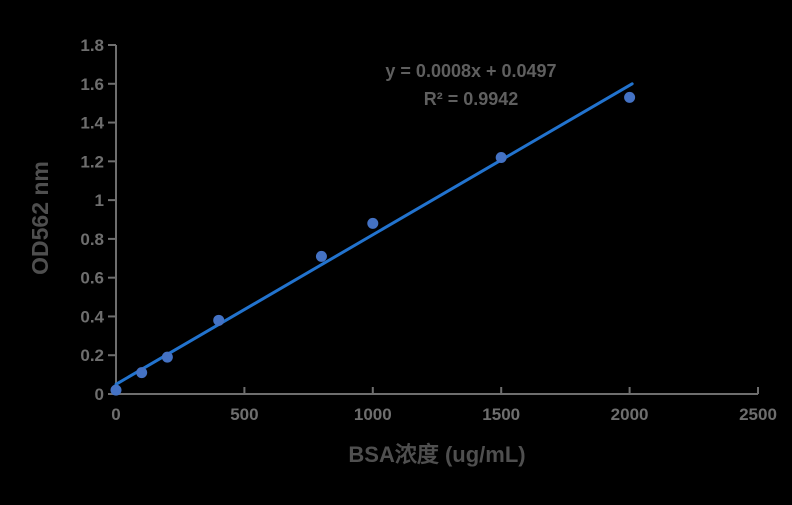 The width and height of the screenshot is (792, 505). Describe the element at coordinates (92, 123) in the screenshot. I see `y-tick-label: 1.4` at that location.